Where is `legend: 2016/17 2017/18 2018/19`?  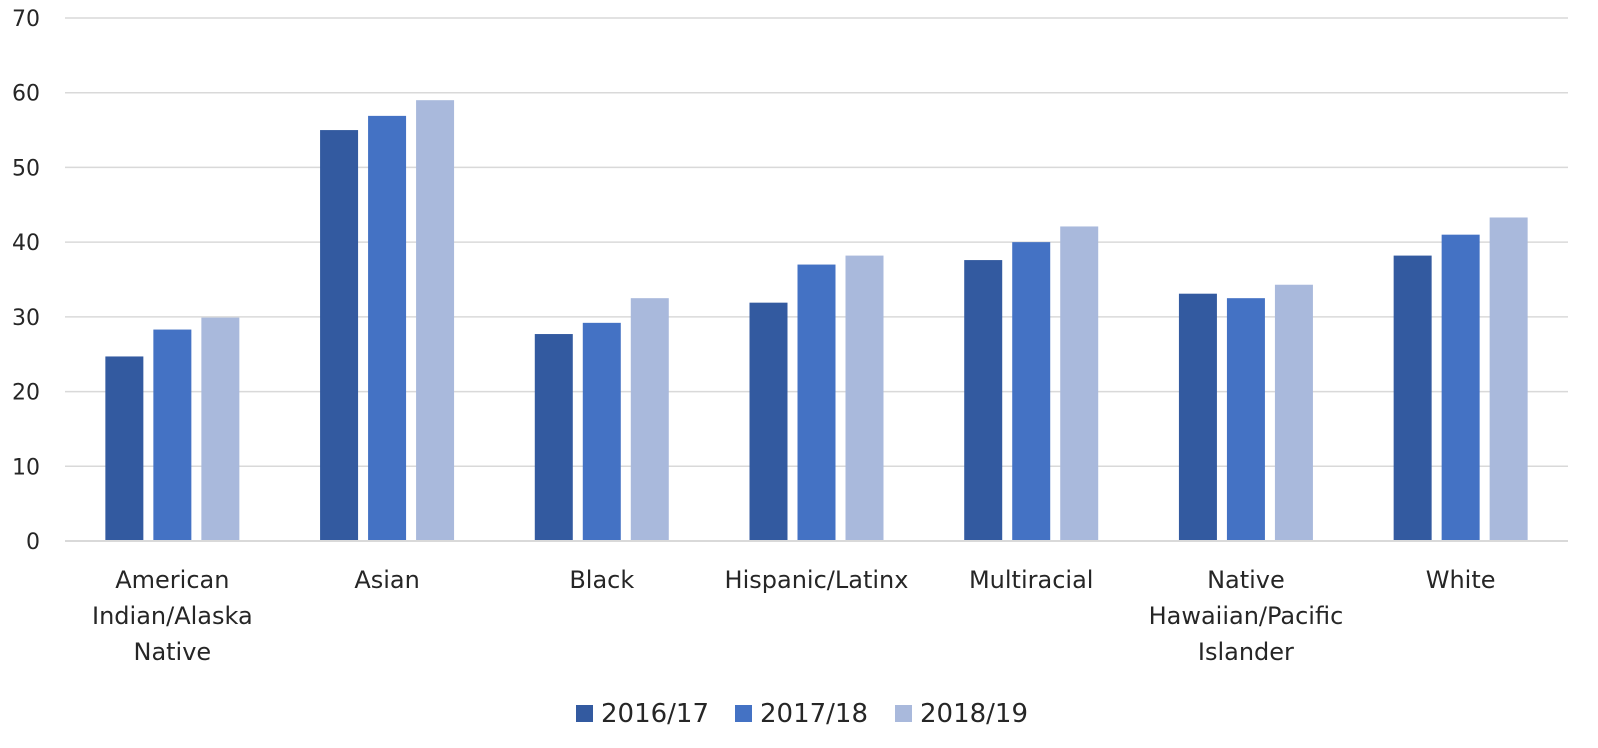
legend: 2016/17 2017/18 2018/19 is located at coordinates (802, 714).